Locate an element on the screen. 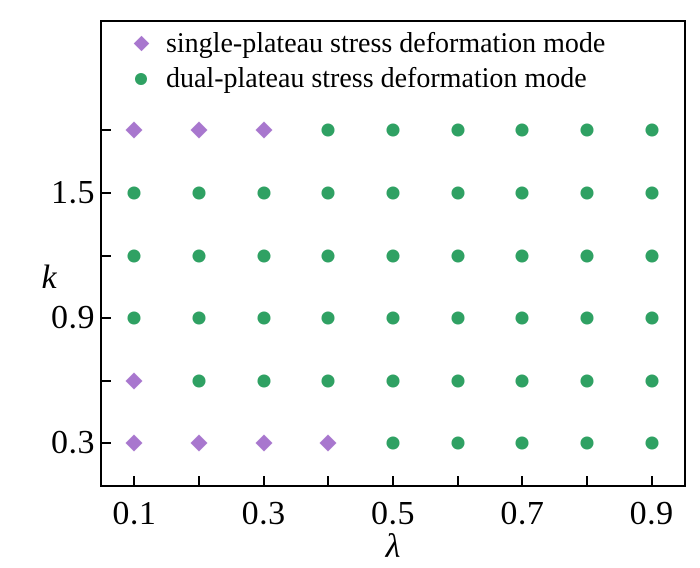 The width and height of the screenshot is (700, 568). x-tick-label: 0.1 is located at coordinates (134, 513).